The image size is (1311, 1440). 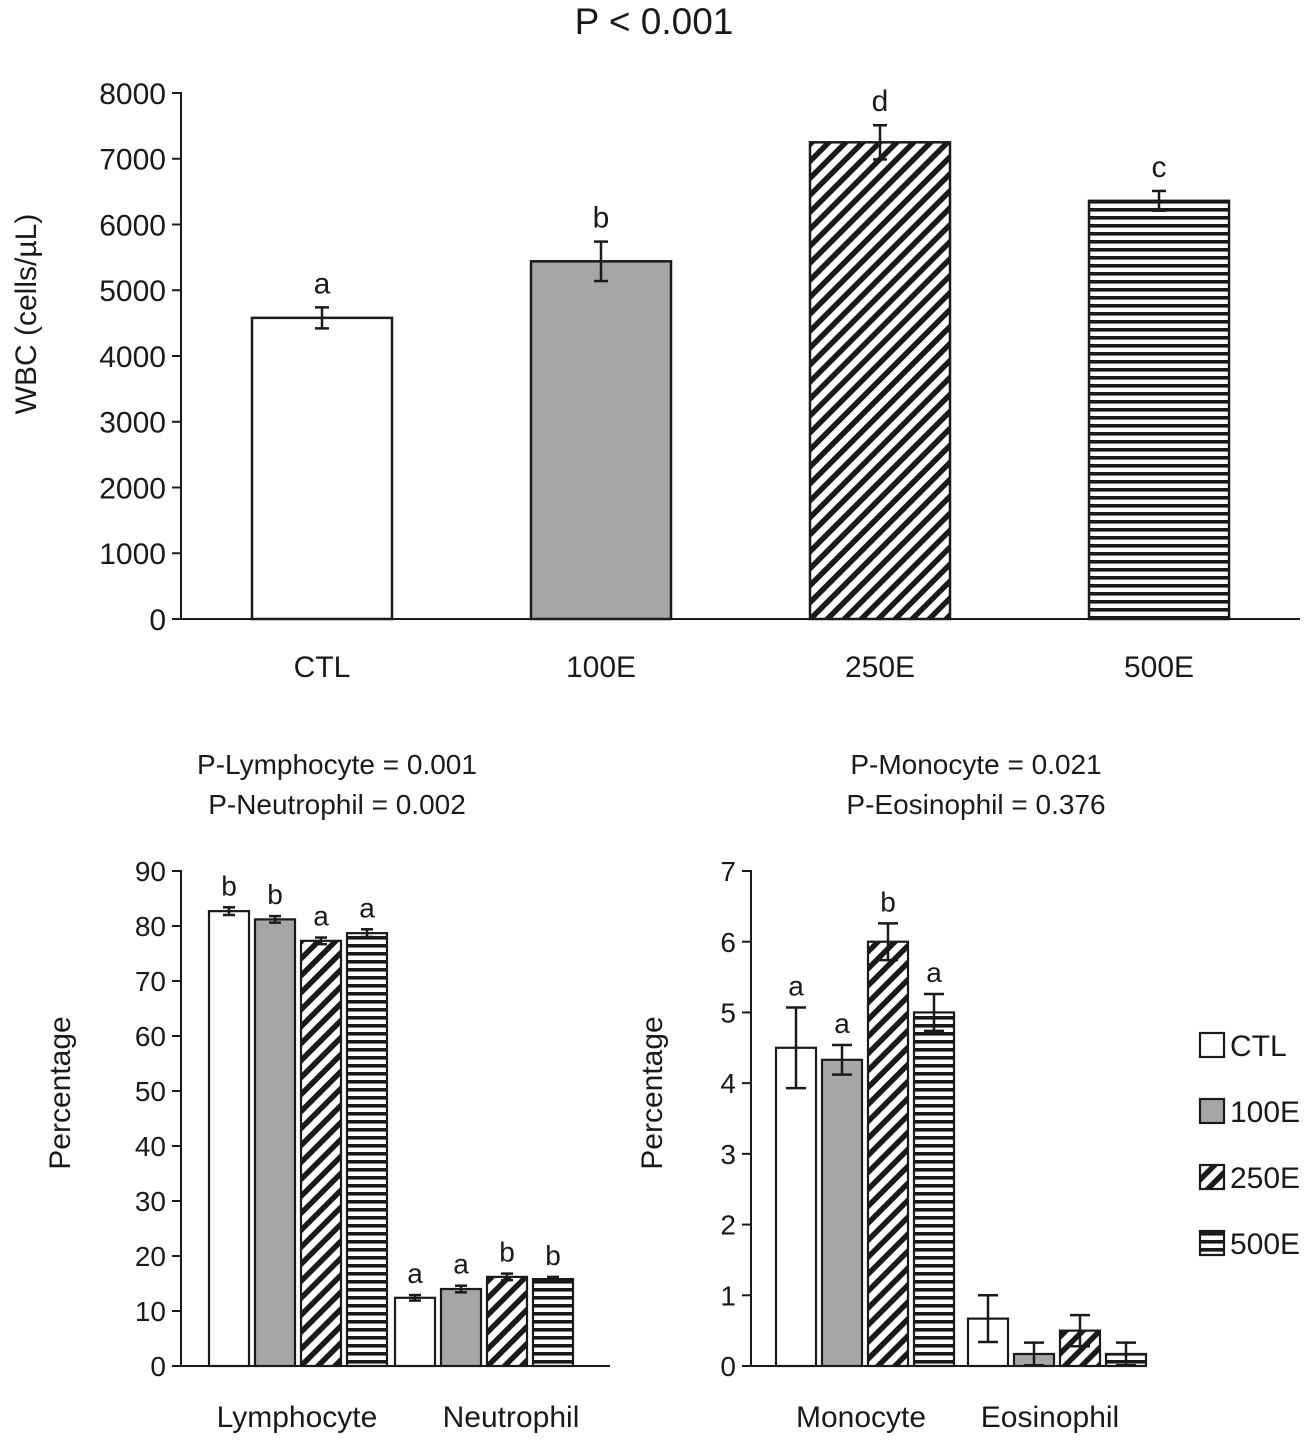 What do you see at coordinates (880, 381) in the screenshot?
I see `bar-250e` at bounding box center [880, 381].